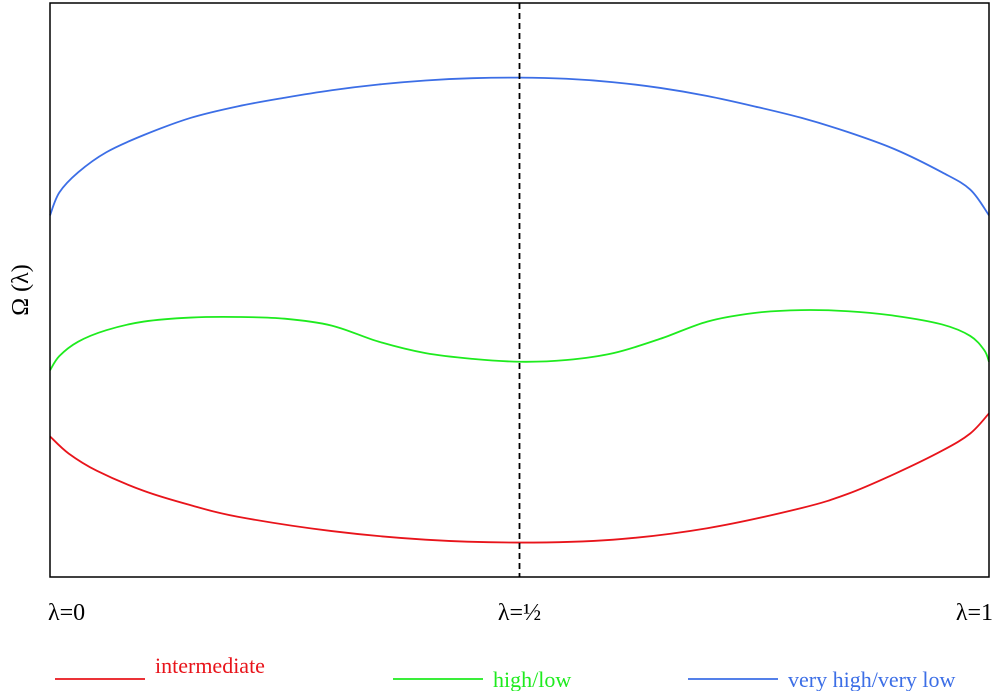 The width and height of the screenshot is (997, 691). What do you see at coordinates (532, 679) in the screenshot?
I see `legend-label: high/low` at bounding box center [532, 679].